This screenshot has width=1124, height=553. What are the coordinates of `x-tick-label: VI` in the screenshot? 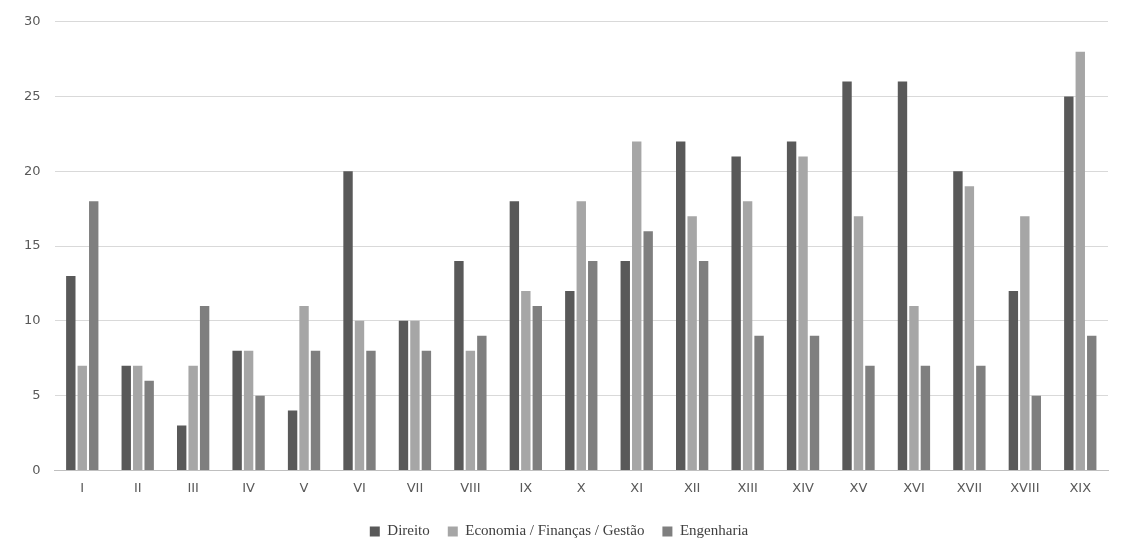 It's located at (359, 487).